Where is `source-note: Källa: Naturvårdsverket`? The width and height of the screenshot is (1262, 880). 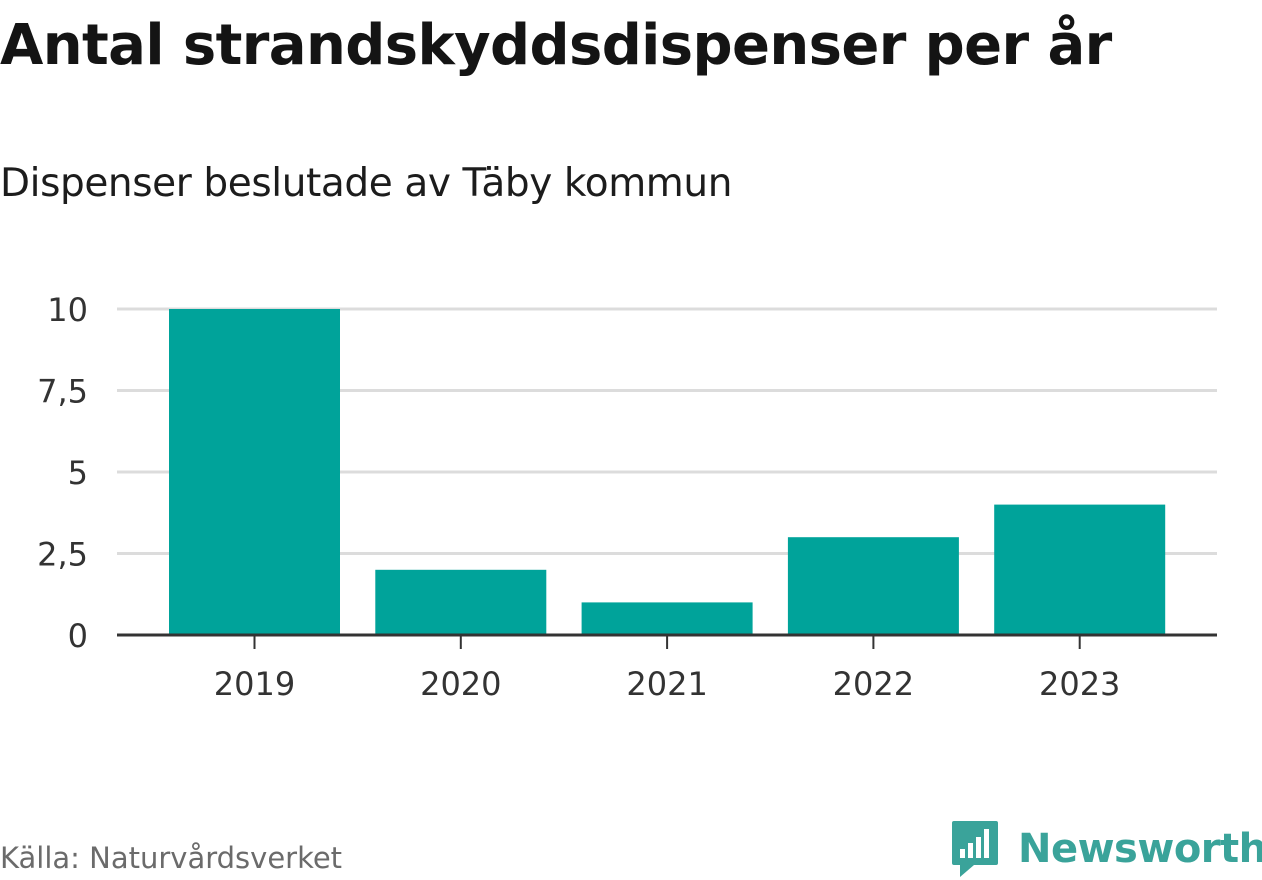
source-note: Källa: Naturvårdsverket is located at coordinates (171, 858).